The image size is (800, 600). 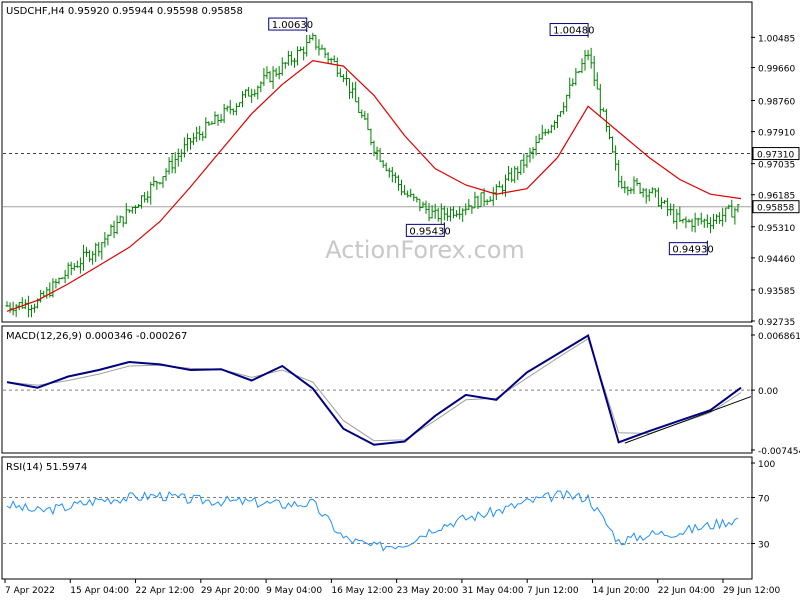 I want to click on rsi-title: RSI(14) 51.5974, so click(x=46, y=467).